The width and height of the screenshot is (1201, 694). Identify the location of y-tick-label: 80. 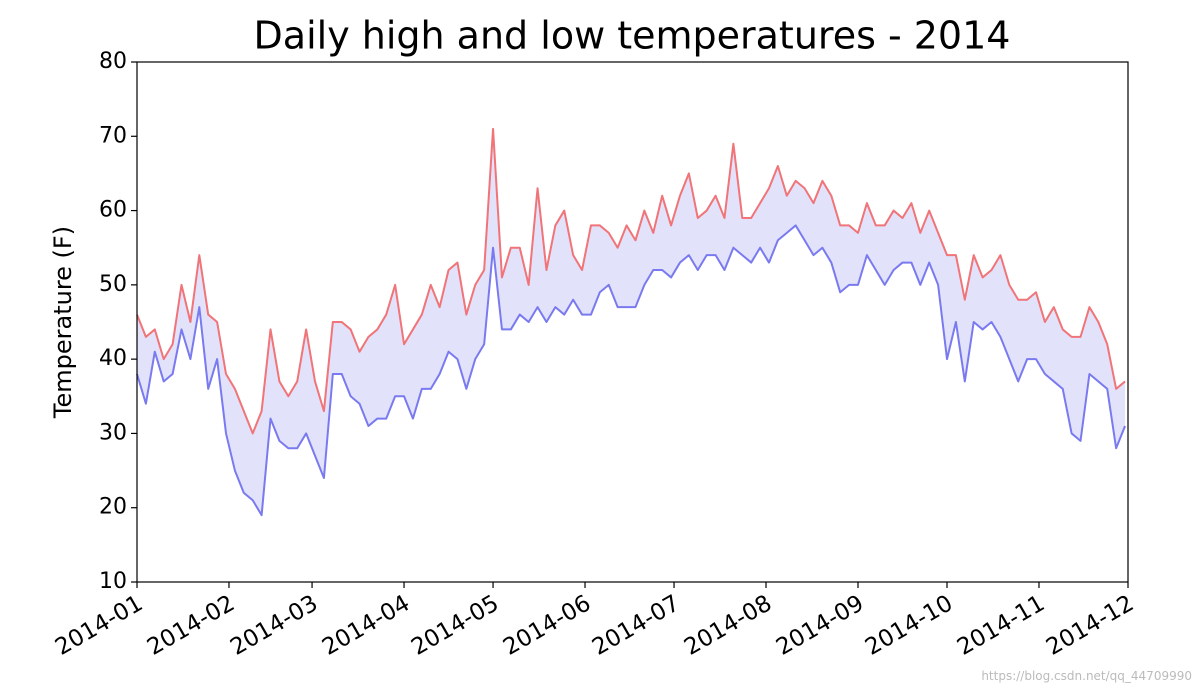
(113, 61).